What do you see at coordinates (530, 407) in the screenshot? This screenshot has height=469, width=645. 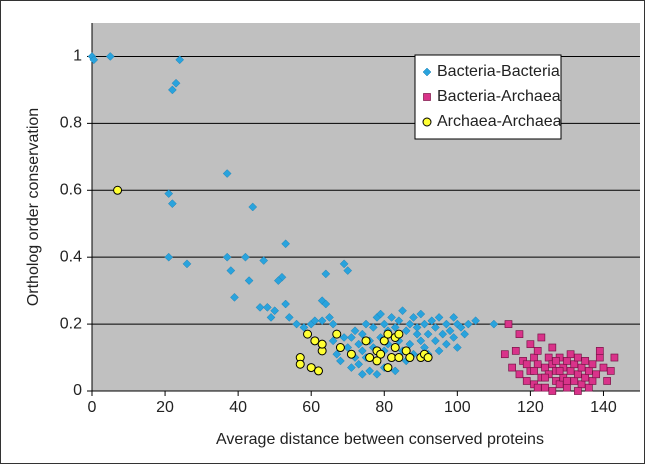 I see `x-tick-label: 120` at bounding box center [530, 407].